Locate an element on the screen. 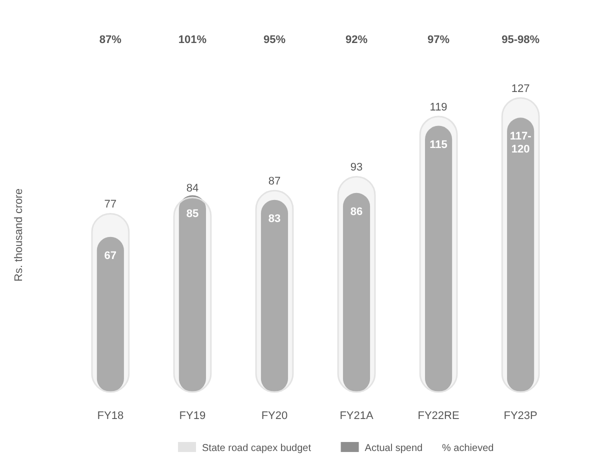 The height and width of the screenshot is (472, 594). data-label: 127 is located at coordinates (520, 89).